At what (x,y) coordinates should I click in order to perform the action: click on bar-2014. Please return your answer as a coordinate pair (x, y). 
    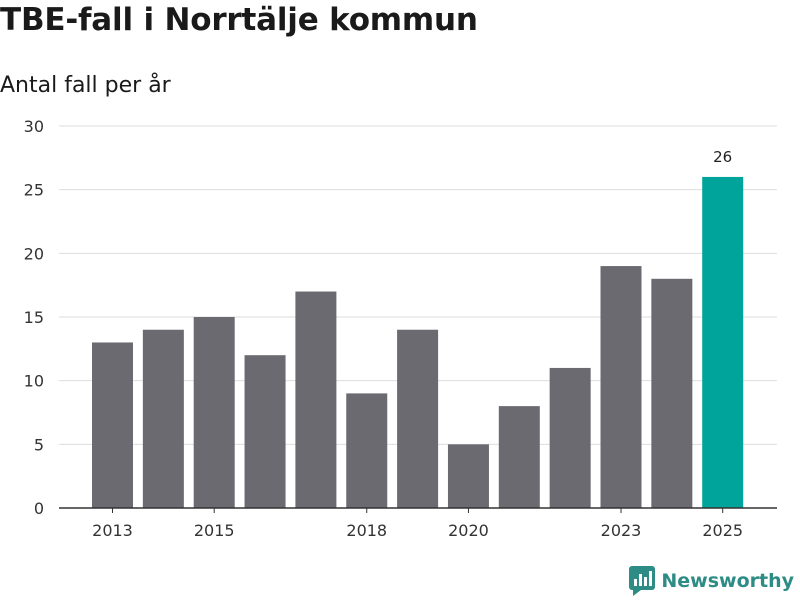
    Looking at the image, I should click on (163, 418).